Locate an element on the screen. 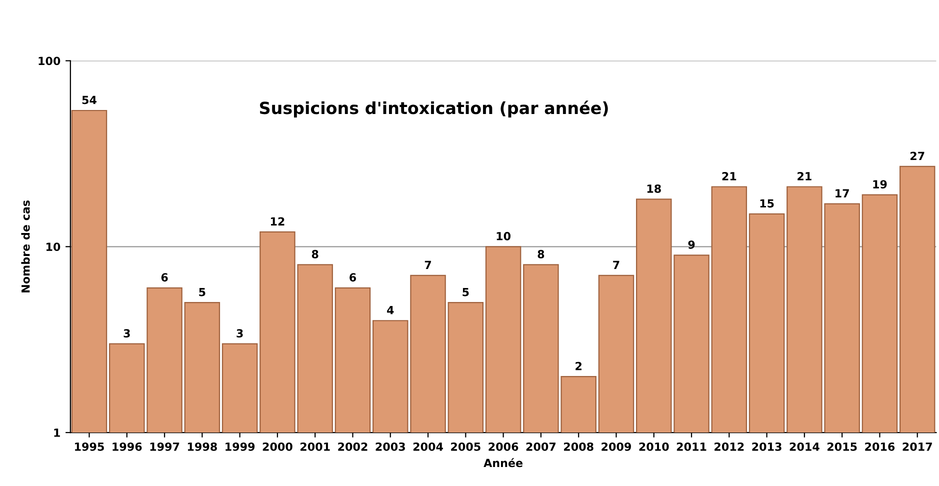 The height and width of the screenshot is (486, 939). x-tick-label: 2002 is located at coordinates (353, 446).